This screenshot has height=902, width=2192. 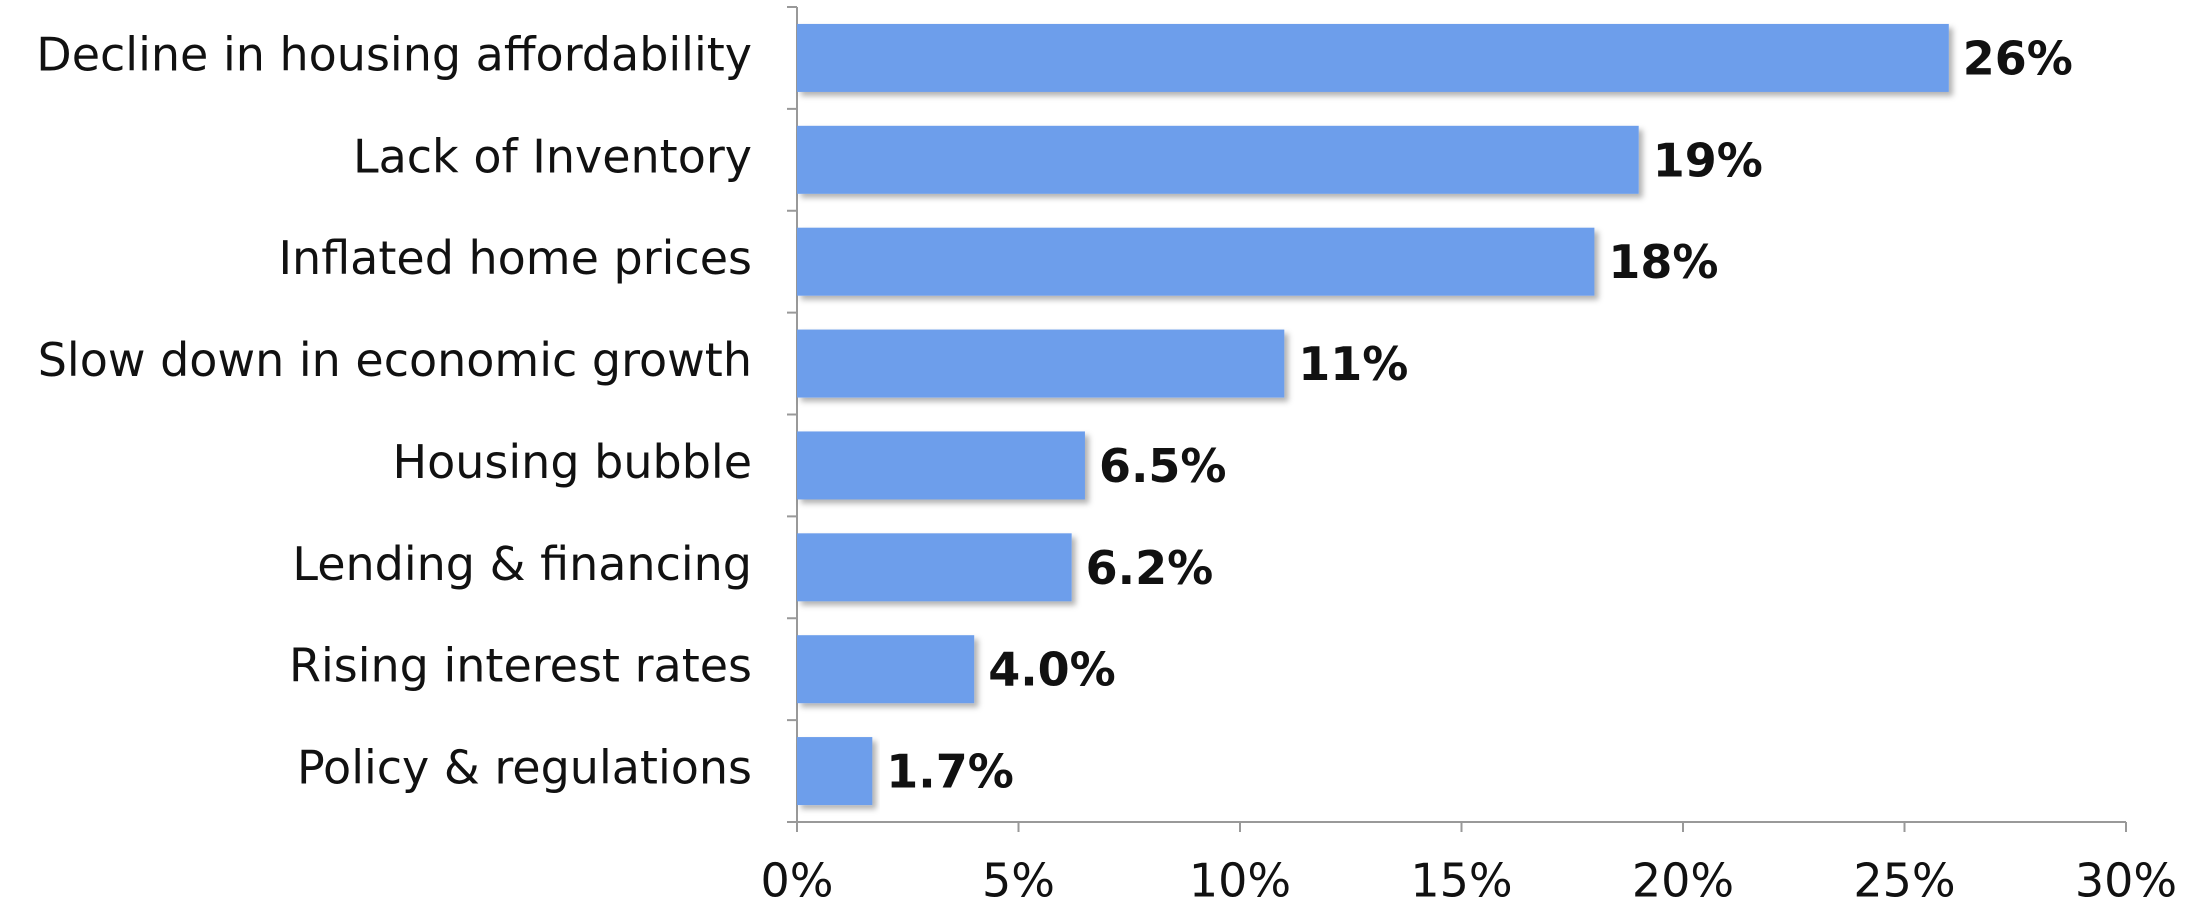 What do you see at coordinates (1708, 160) in the screenshot?
I see `value-label: 19%` at bounding box center [1708, 160].